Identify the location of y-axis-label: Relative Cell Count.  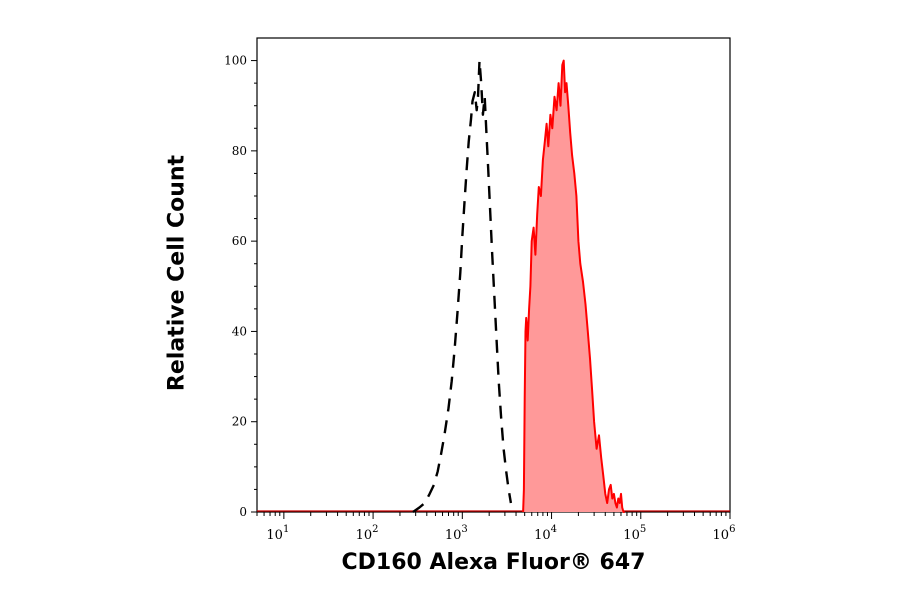
(177, 273).